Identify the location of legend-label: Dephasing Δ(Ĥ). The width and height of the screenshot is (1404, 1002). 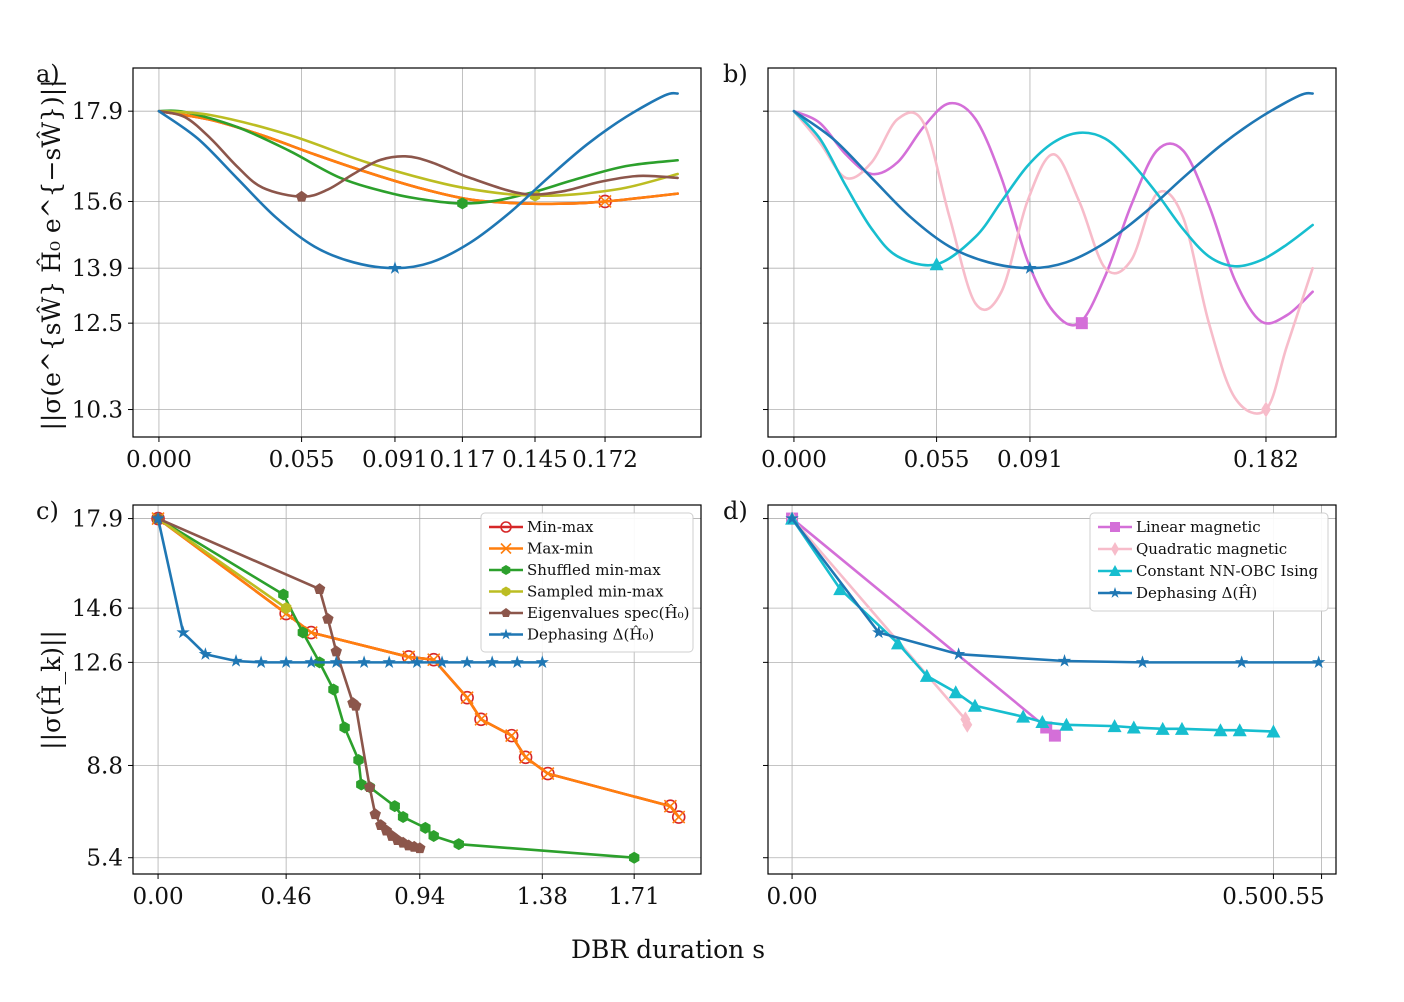
(1196, 593).